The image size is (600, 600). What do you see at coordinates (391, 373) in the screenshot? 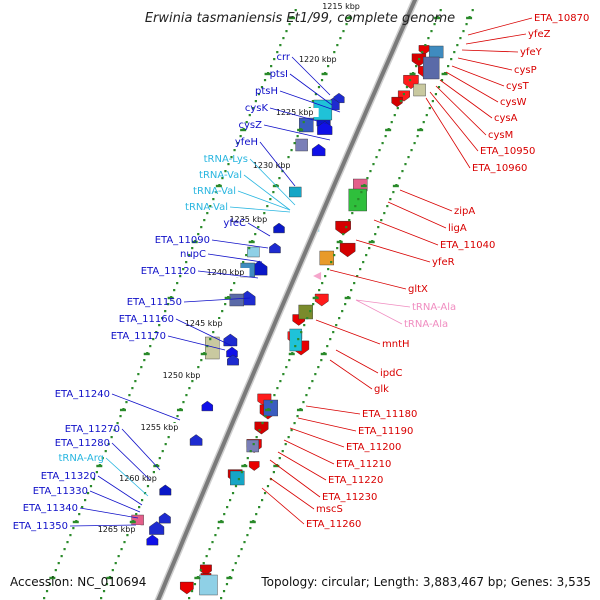
I see `gene-label: ipdC` at bounding box center [391, 373].